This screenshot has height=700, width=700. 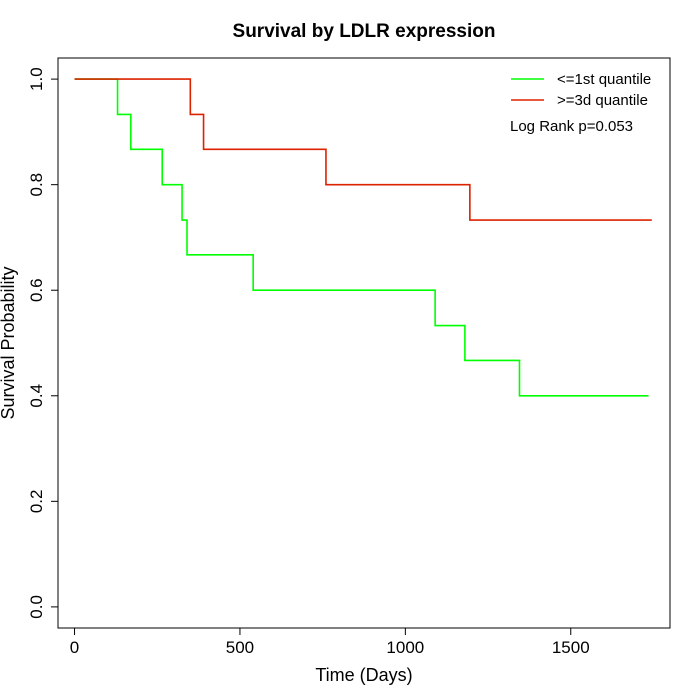 What do you see at coordinates (581, 90) in the screenshot?
I see `legend: <=1st quantile >=3d quantile` at bounding box center [581, 90].